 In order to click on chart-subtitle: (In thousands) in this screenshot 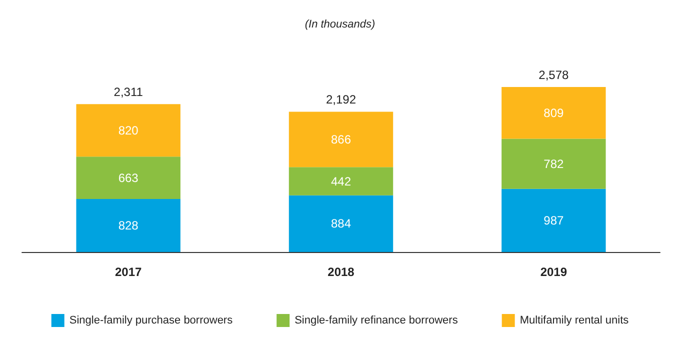, I will do `click(340, 24)`.